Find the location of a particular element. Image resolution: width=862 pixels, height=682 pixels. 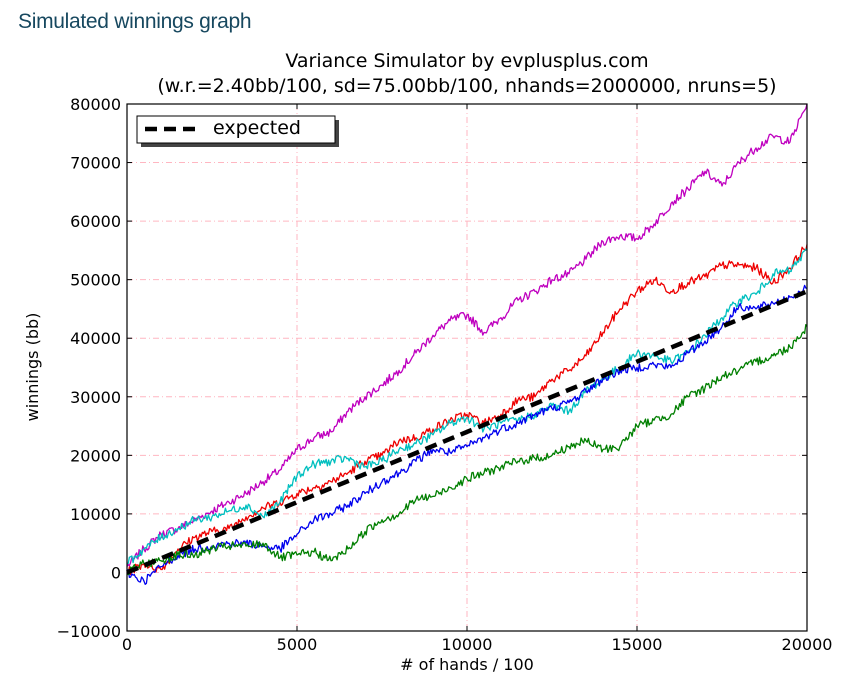

legend-expected-label: expected is located at coordinates (257, 128).